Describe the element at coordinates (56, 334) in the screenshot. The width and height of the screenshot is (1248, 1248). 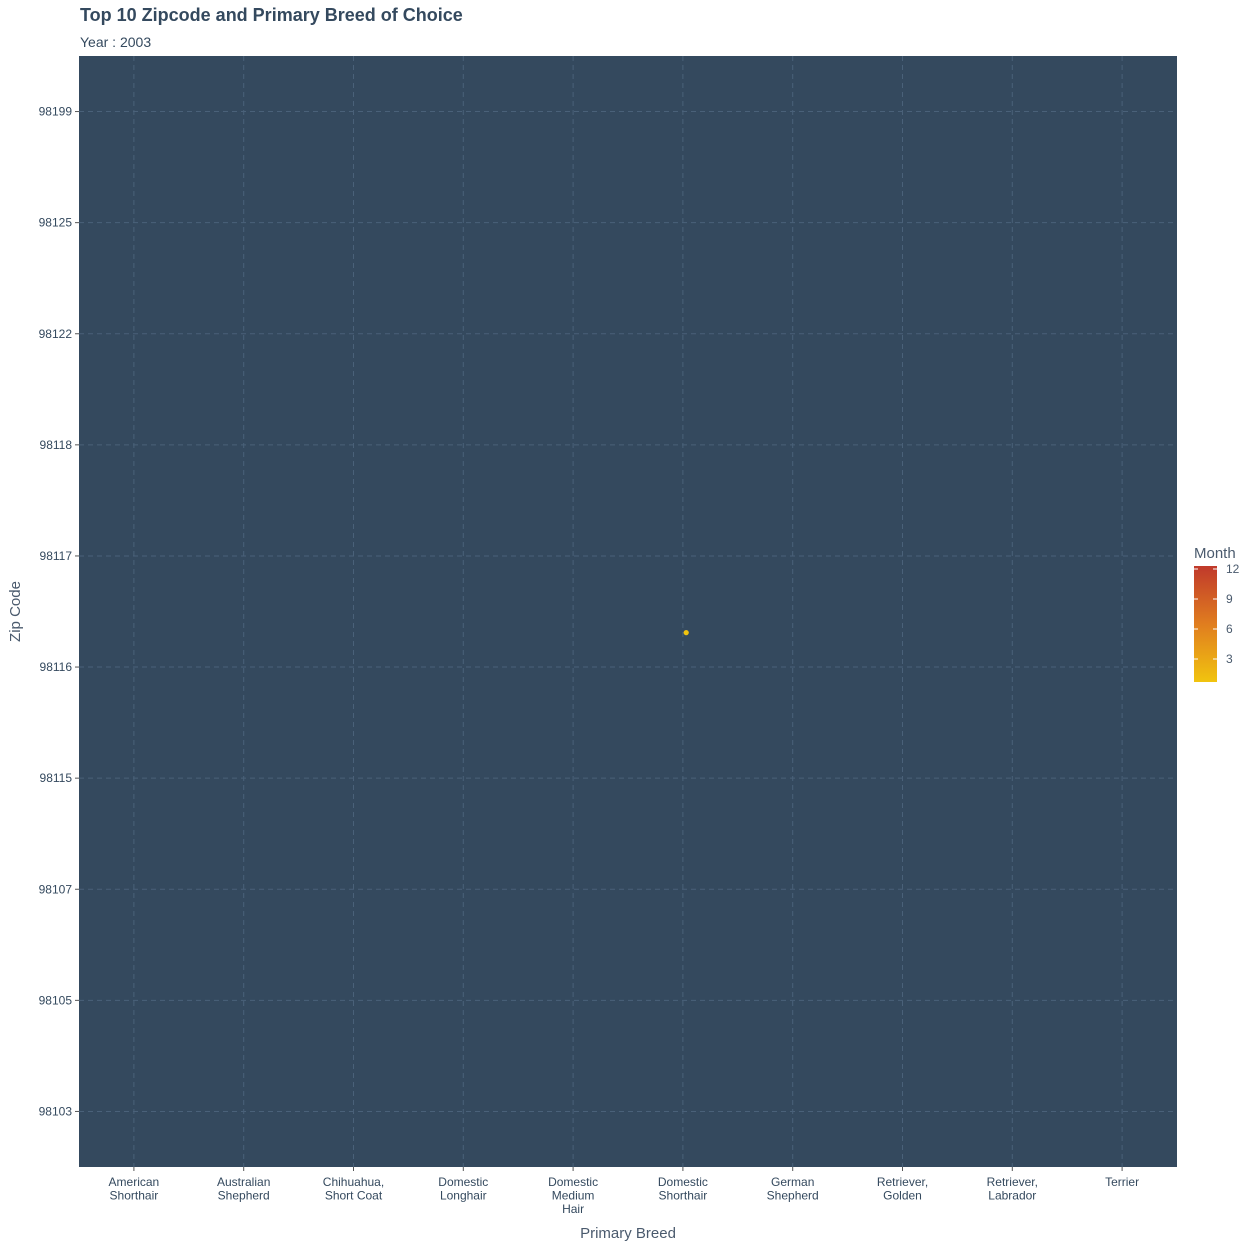
I see `y-tick-label: 98122` at that location.